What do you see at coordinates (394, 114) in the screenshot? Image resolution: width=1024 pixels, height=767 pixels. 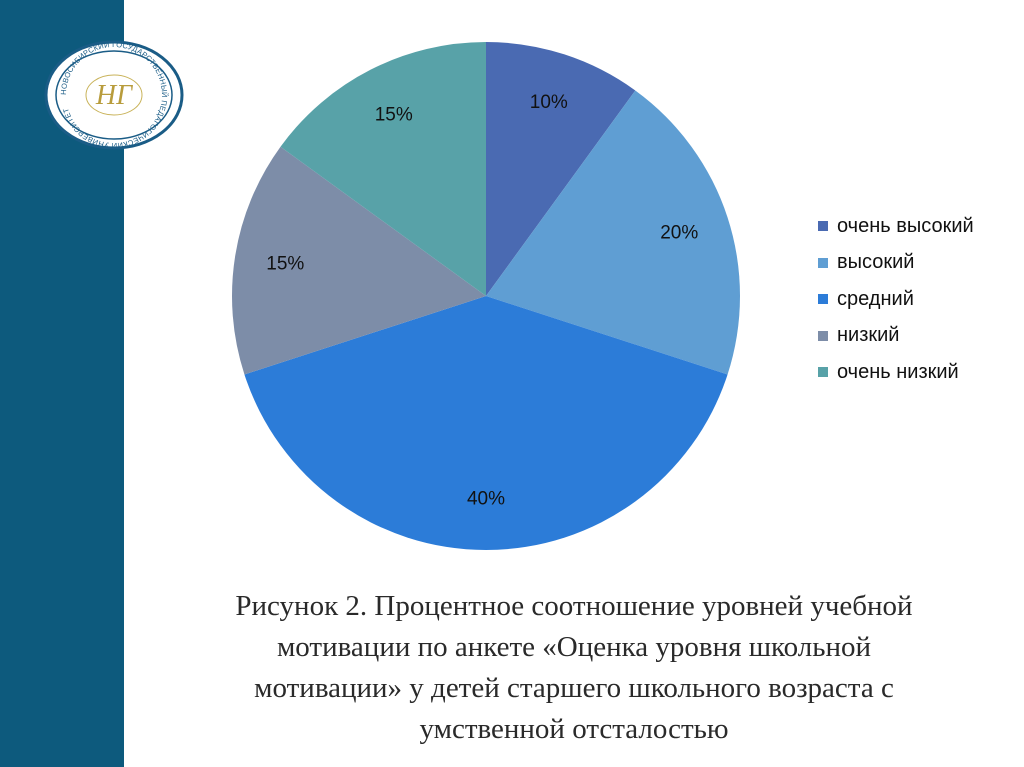 I see `data-label-очень-низкий: 15%` at bounding box center [394, 114].